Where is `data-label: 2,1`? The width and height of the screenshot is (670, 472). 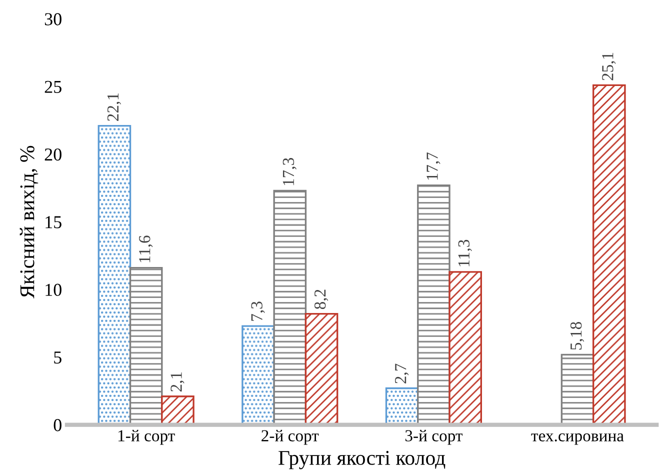
data-label: 2,1 is located at coordinates (177, 382).